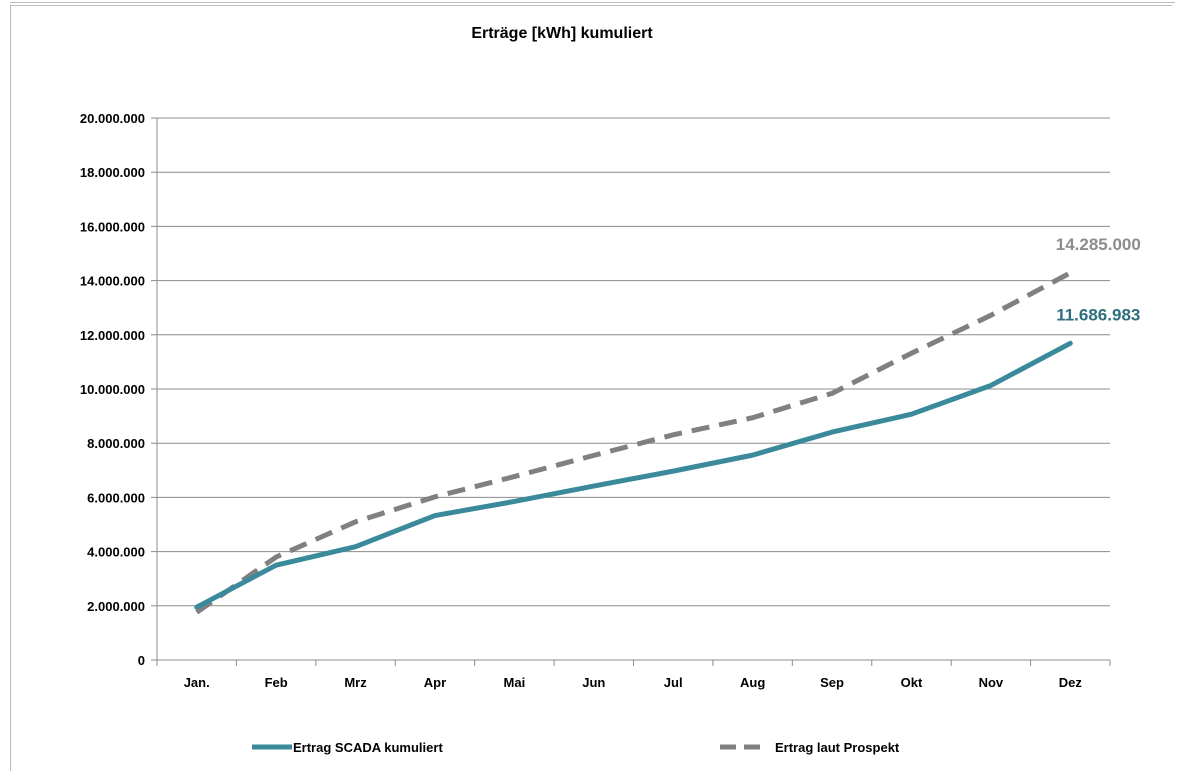 This screenshot has width=1179, height=773. Describe the element at coordinates (197, 682) in the screenshot. I see `x-tick-label: Jan.` at that location.